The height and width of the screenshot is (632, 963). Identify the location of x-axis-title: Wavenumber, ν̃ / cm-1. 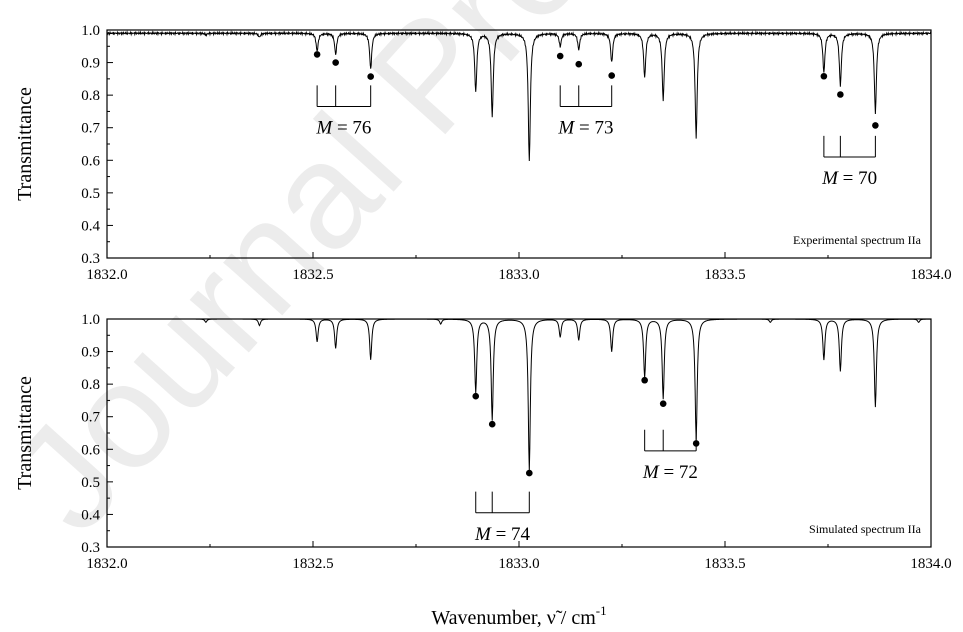
(518, 616).